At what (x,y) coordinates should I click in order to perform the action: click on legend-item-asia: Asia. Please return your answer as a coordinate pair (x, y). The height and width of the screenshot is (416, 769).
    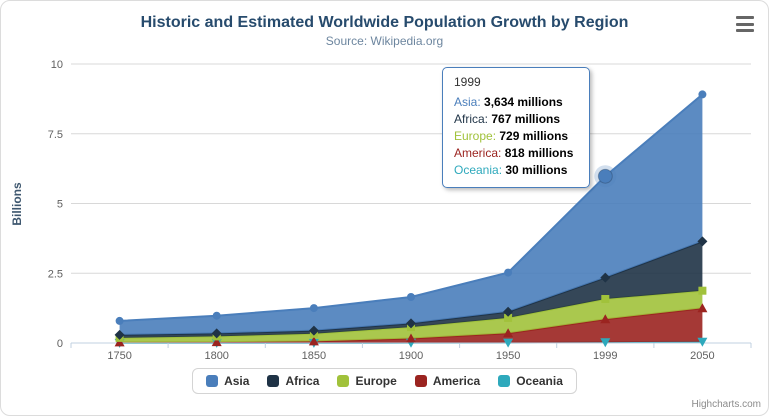
    Looking at the image, I should click on (227, 381).